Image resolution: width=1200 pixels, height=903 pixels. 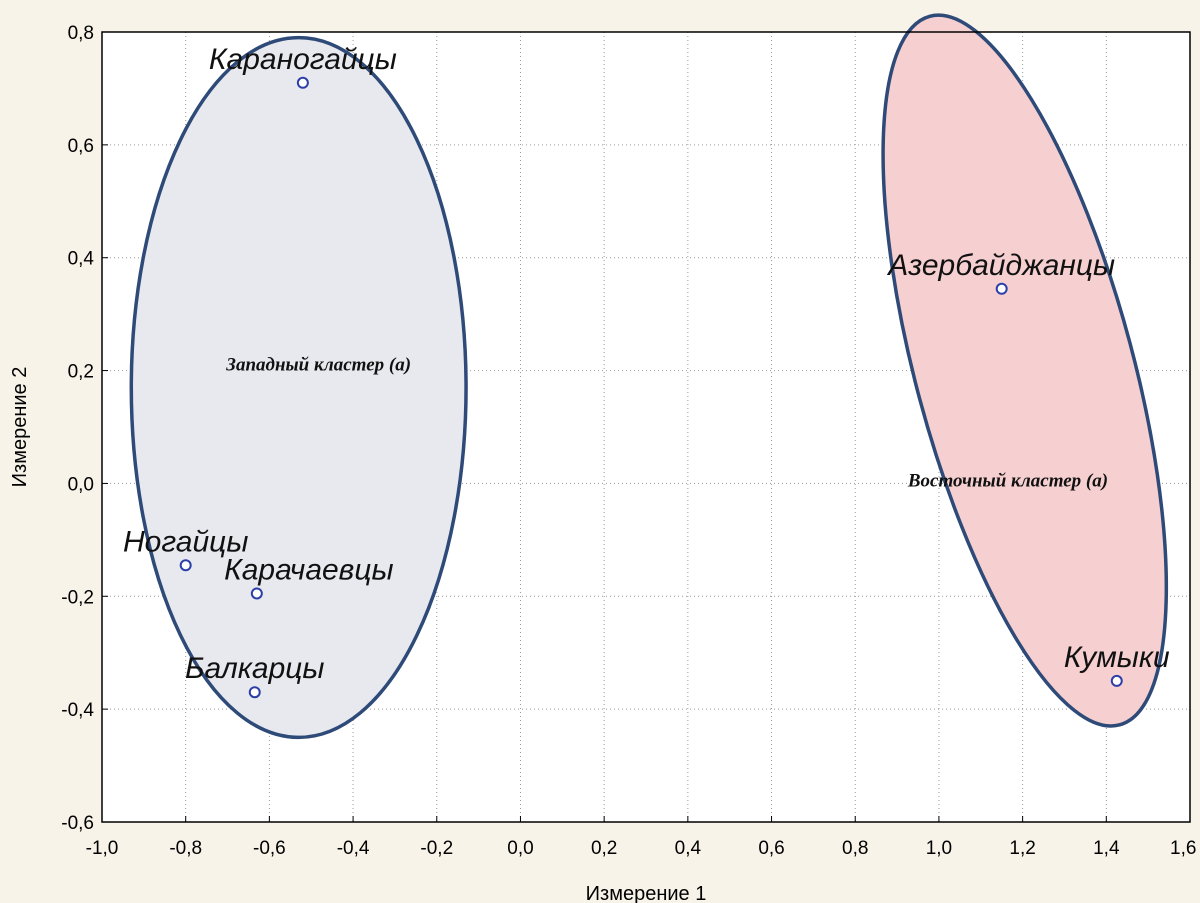 I want to click on y-tick-label: 0,6, so click(x=81, y=146).